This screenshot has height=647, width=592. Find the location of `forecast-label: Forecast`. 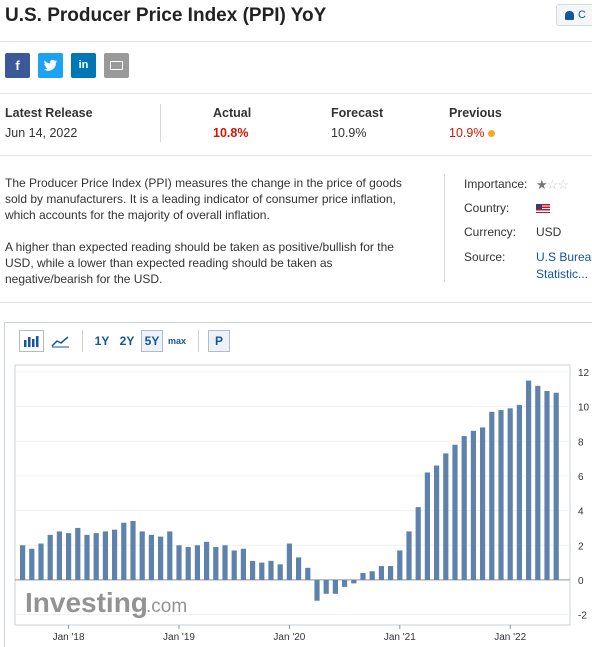

forecast-label: Forecast is located at coordinates (357, 113).